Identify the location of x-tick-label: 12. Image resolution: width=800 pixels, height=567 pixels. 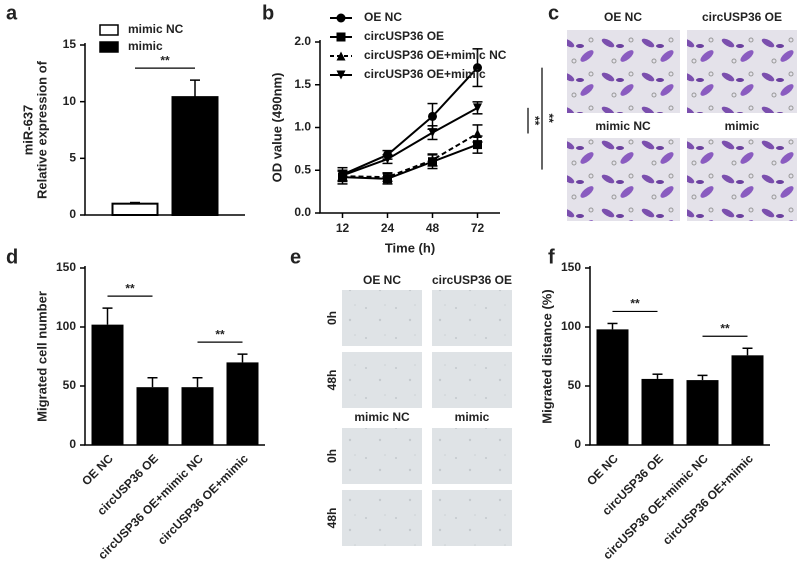
(343, 228).